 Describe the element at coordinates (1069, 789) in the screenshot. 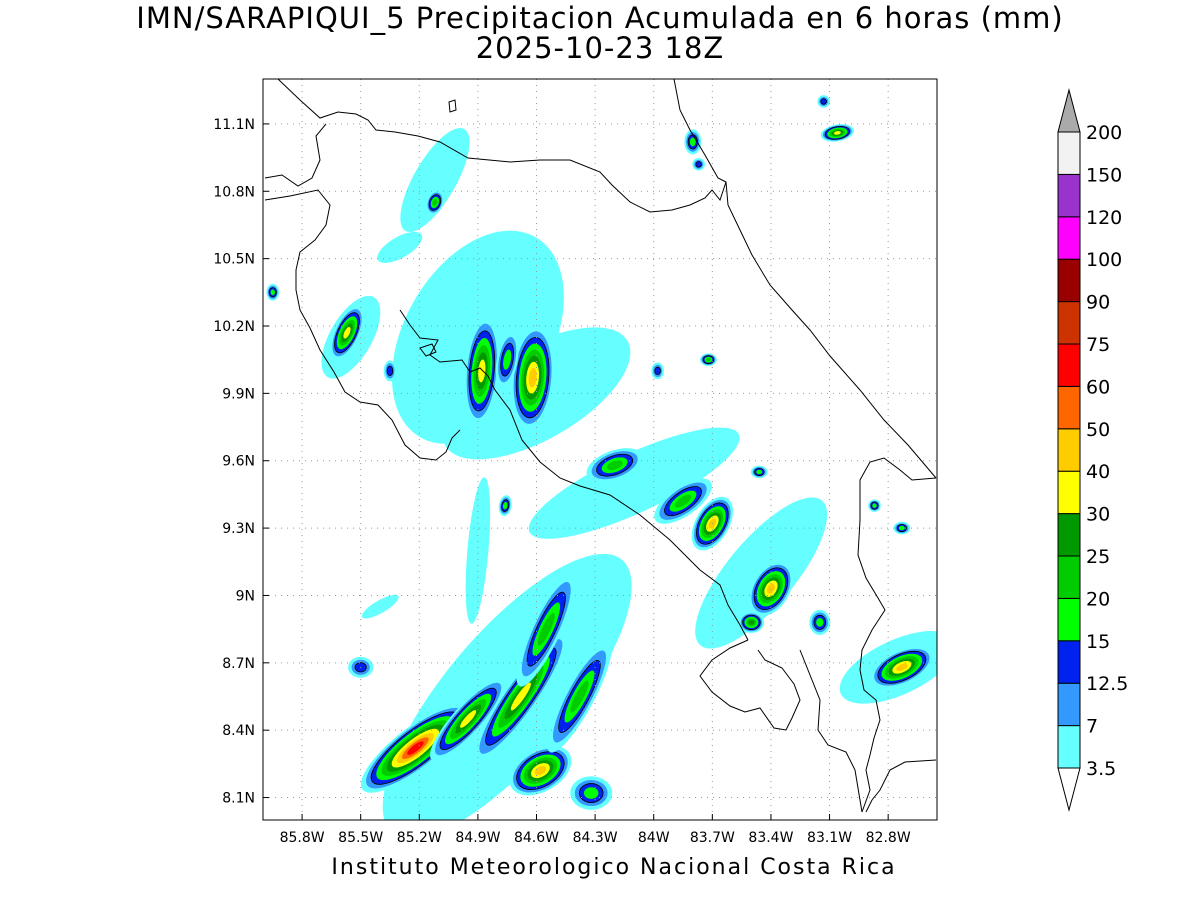

I see `colorbar-lower-arrow` at that location.